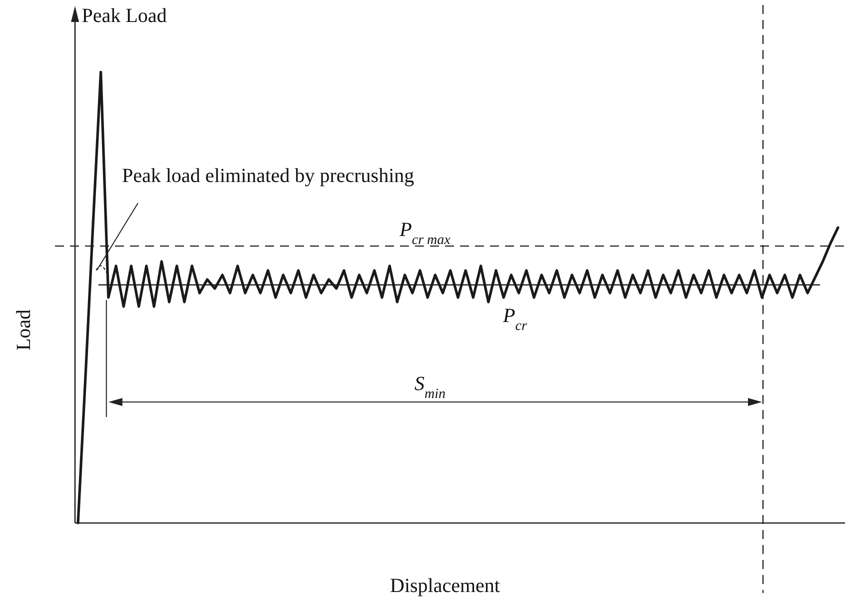 Image resolution: width=849 pixels, height=603 pixels. I want to click on x-axis-title: Displacement, so click(445, 586).